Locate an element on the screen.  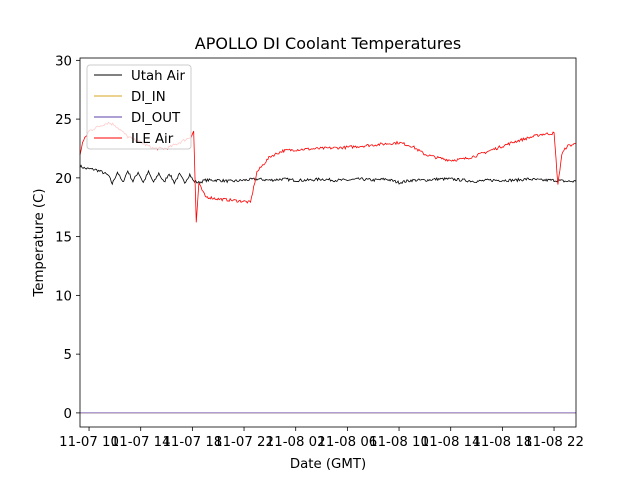
y-tick-label: 10 is located at coordinates (63, 296).